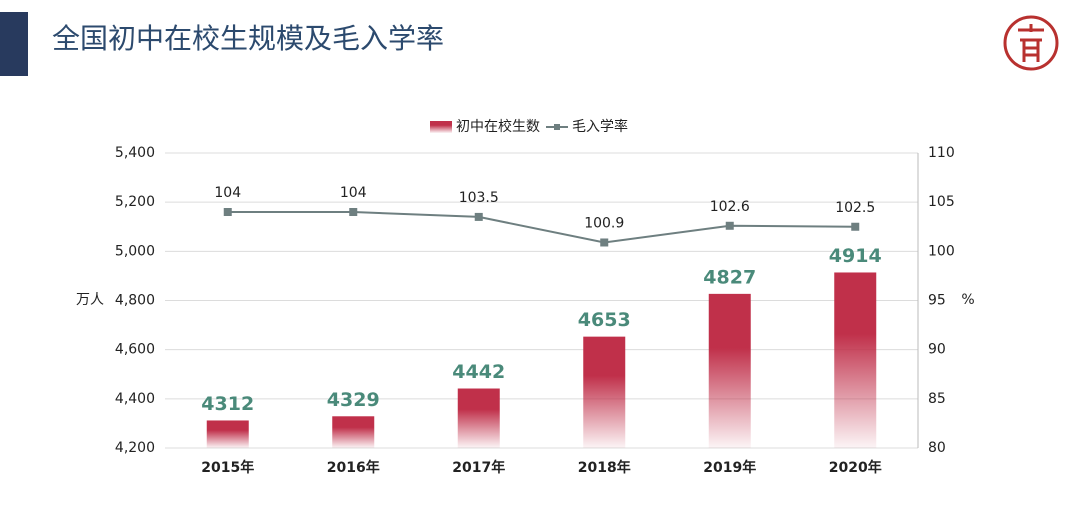  Describe the element at coordinates (855, 208) in the screenshot. I see `line-value-label: 102.5` at that location.